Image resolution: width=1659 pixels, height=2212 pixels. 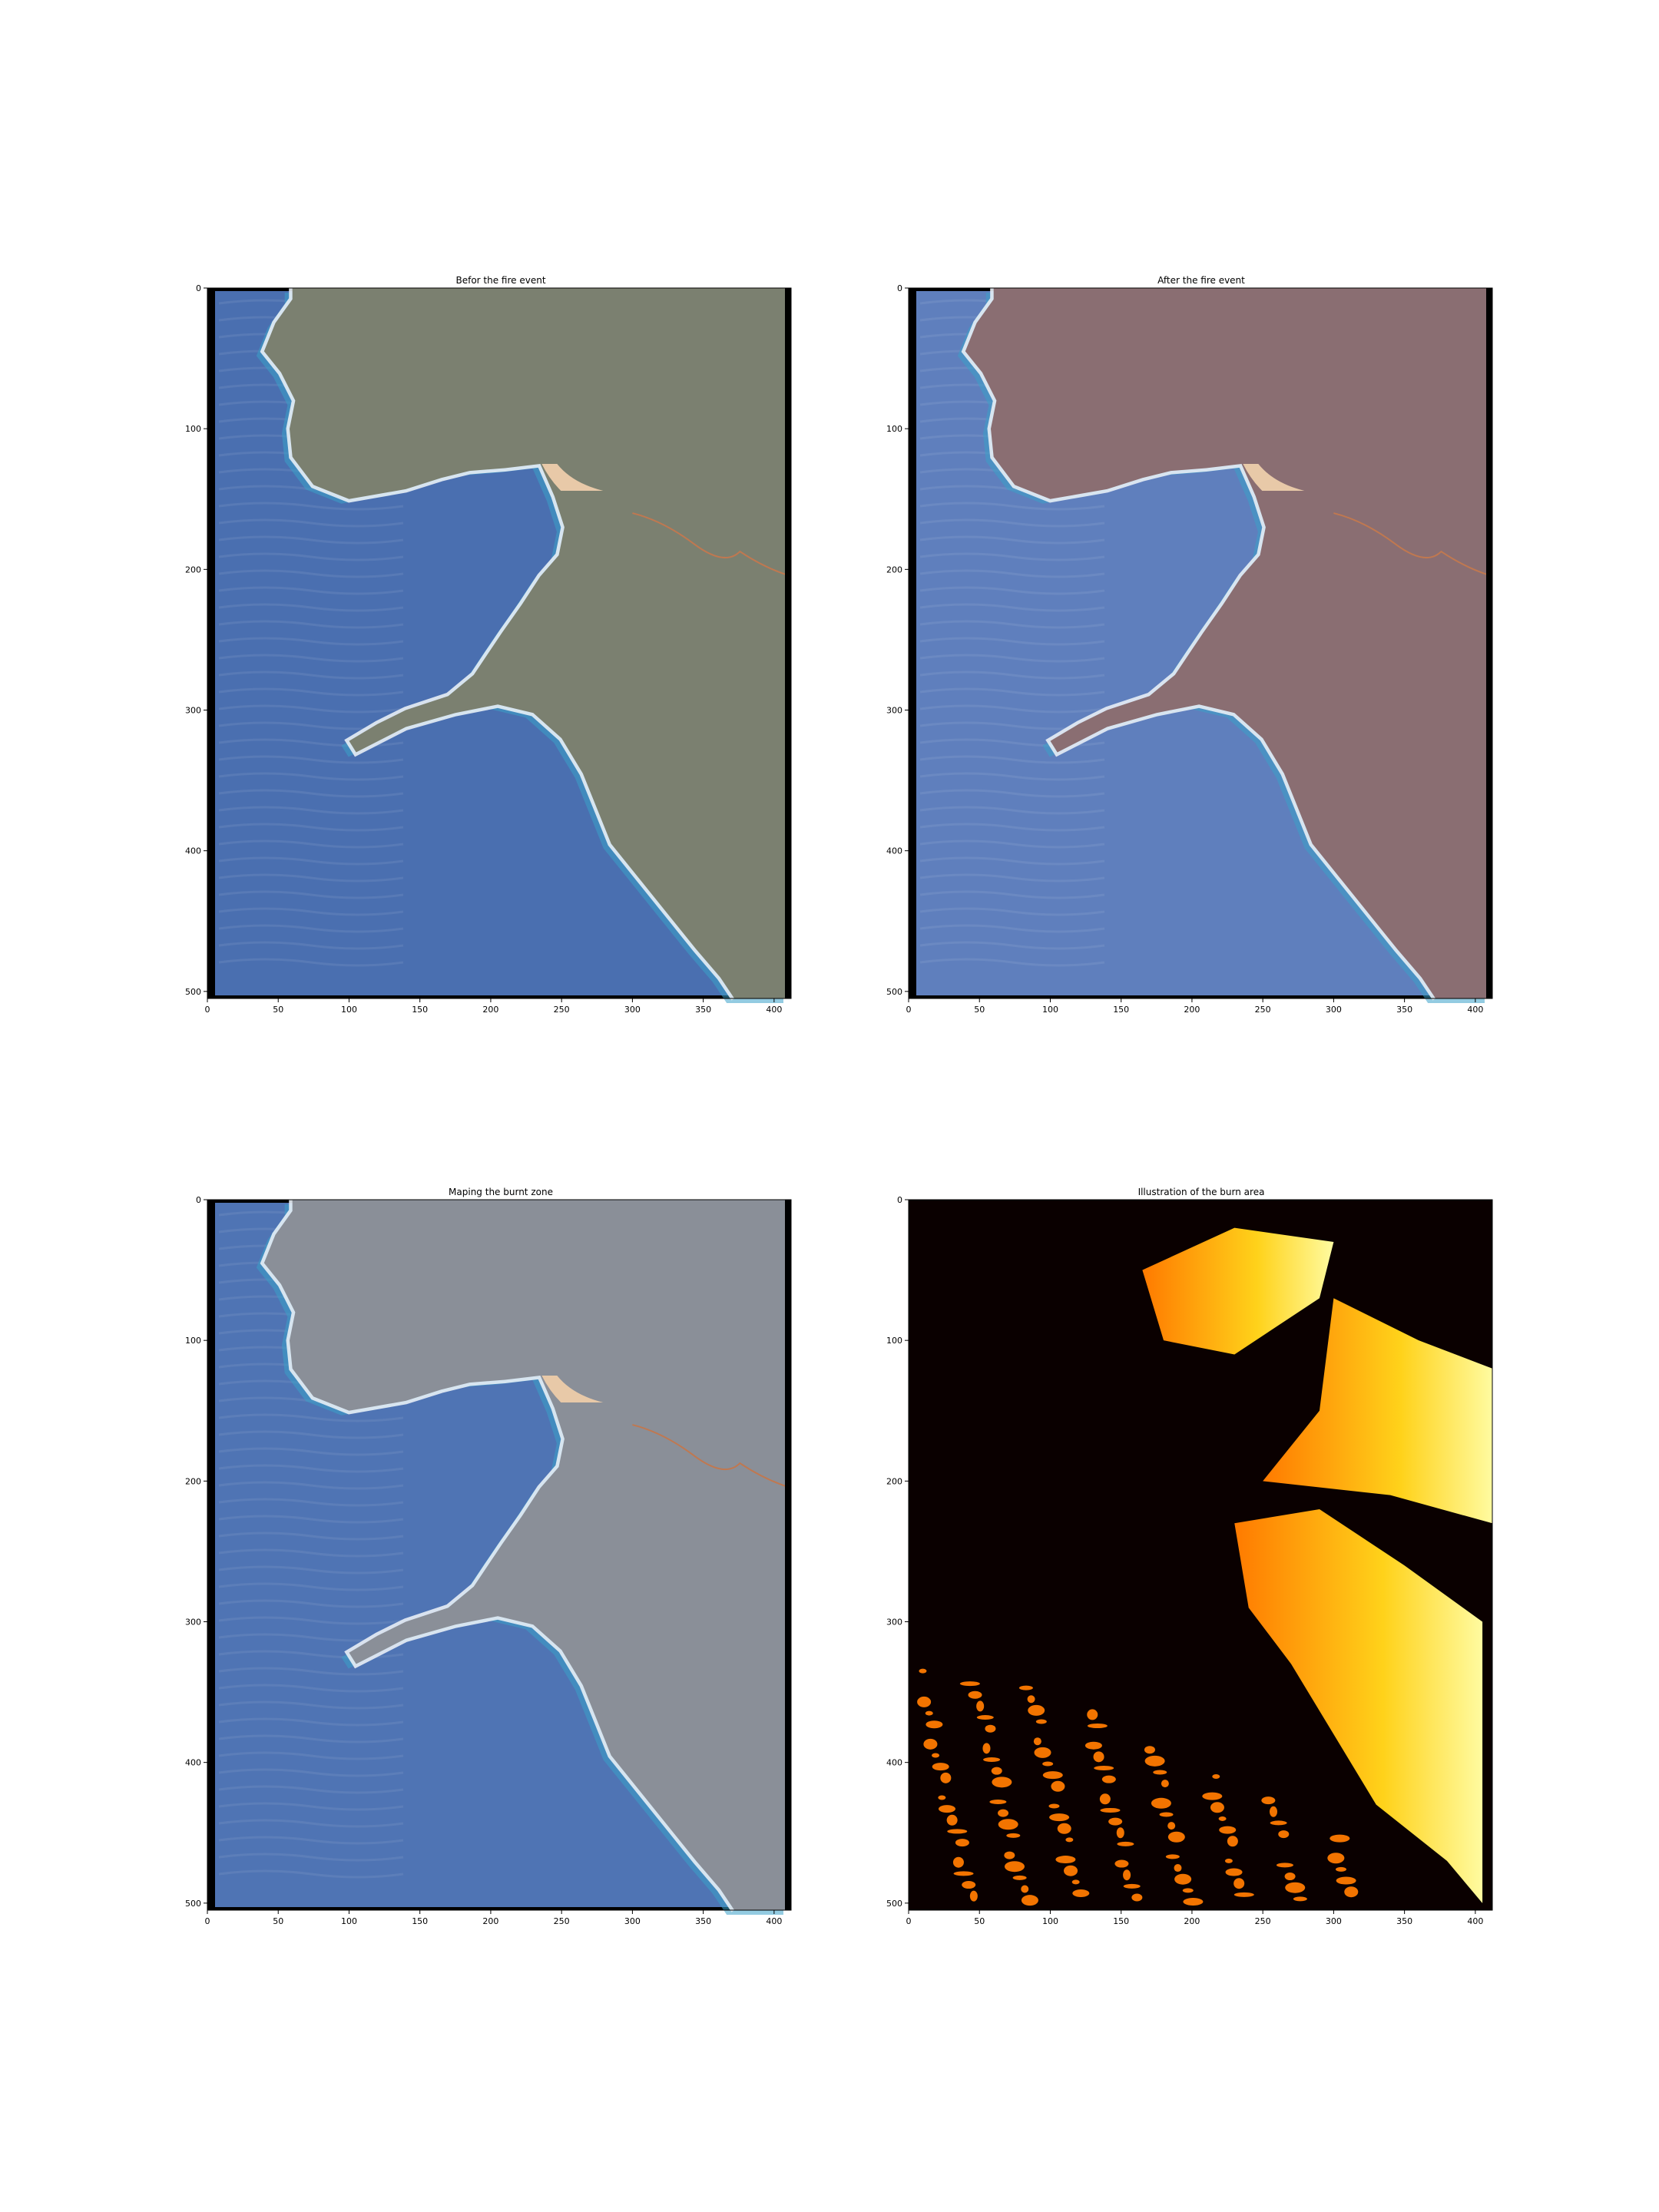 I want to click on image-axes-after: 0 50 100 150 200 250 300 350 400 0 100 200 300 400 500, so click(x=1190, y=649).